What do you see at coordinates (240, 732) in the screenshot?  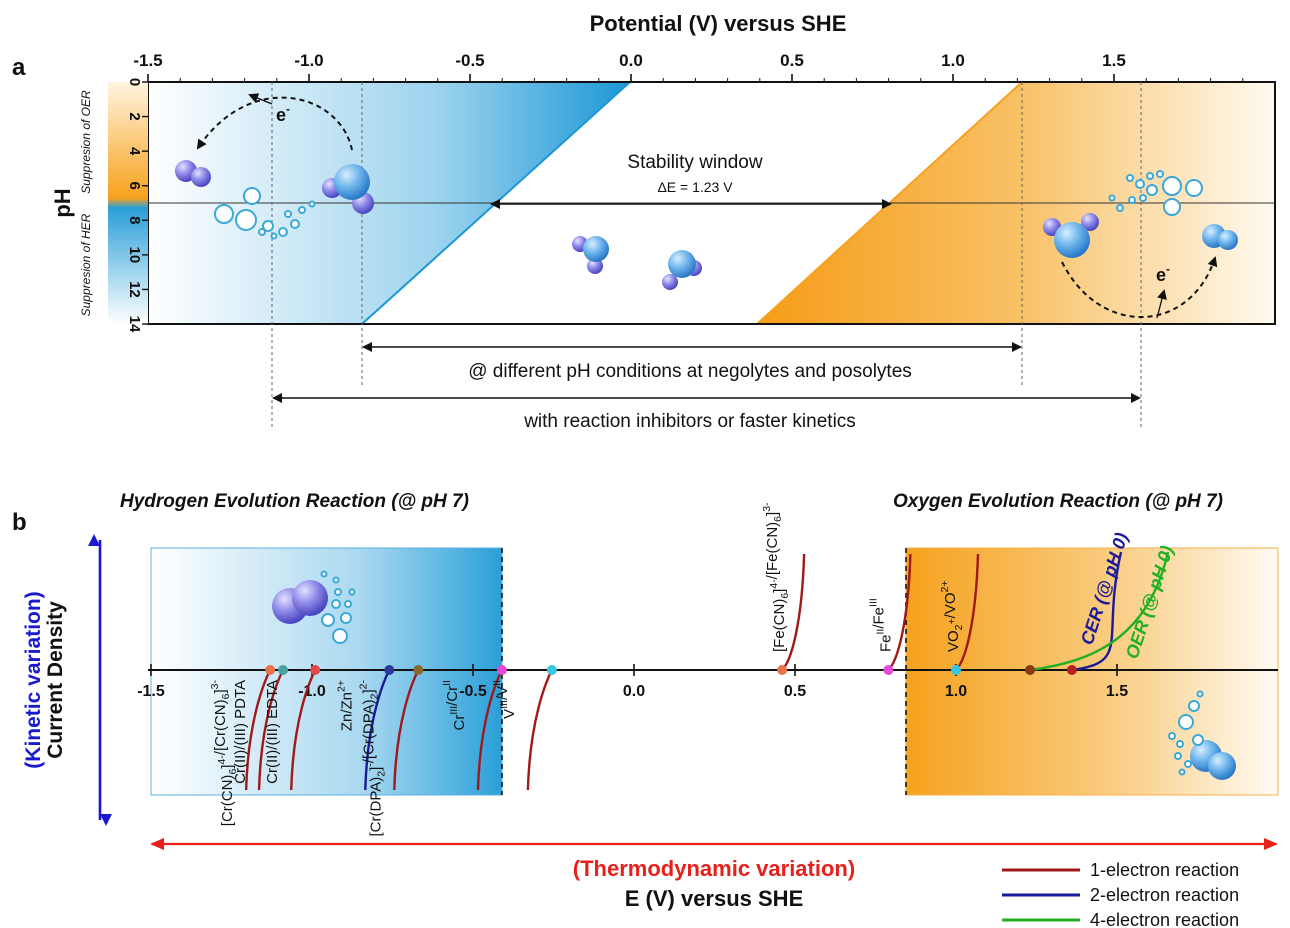 I see `couple-label-cr-pdta: Cr(II)/(III) PDTA` at bounding box center [240, 732].